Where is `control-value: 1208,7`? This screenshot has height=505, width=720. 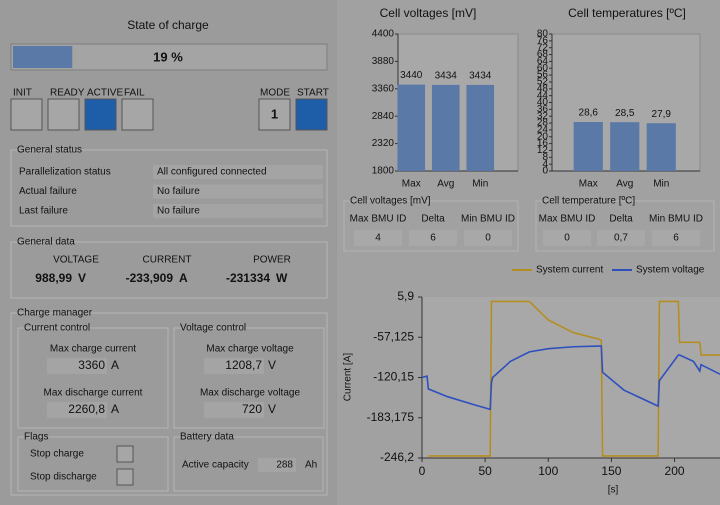 control-value: 1208,7 is located at coordinates (243, 365).